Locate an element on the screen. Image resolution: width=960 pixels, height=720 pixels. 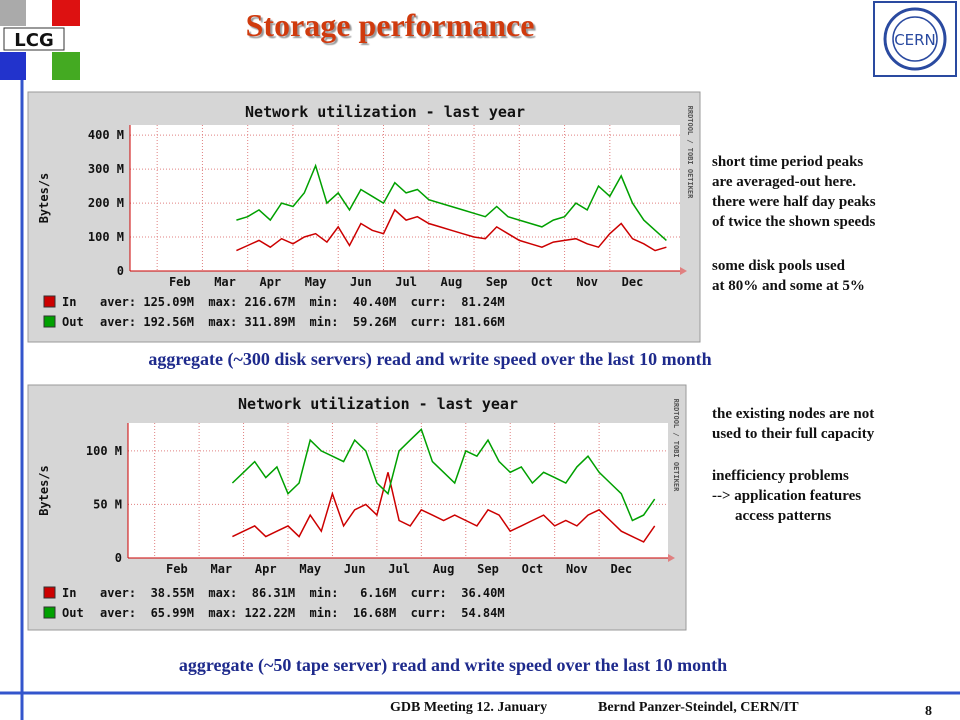
y-tick-label: 50 M is located at coordinates (107, 504).